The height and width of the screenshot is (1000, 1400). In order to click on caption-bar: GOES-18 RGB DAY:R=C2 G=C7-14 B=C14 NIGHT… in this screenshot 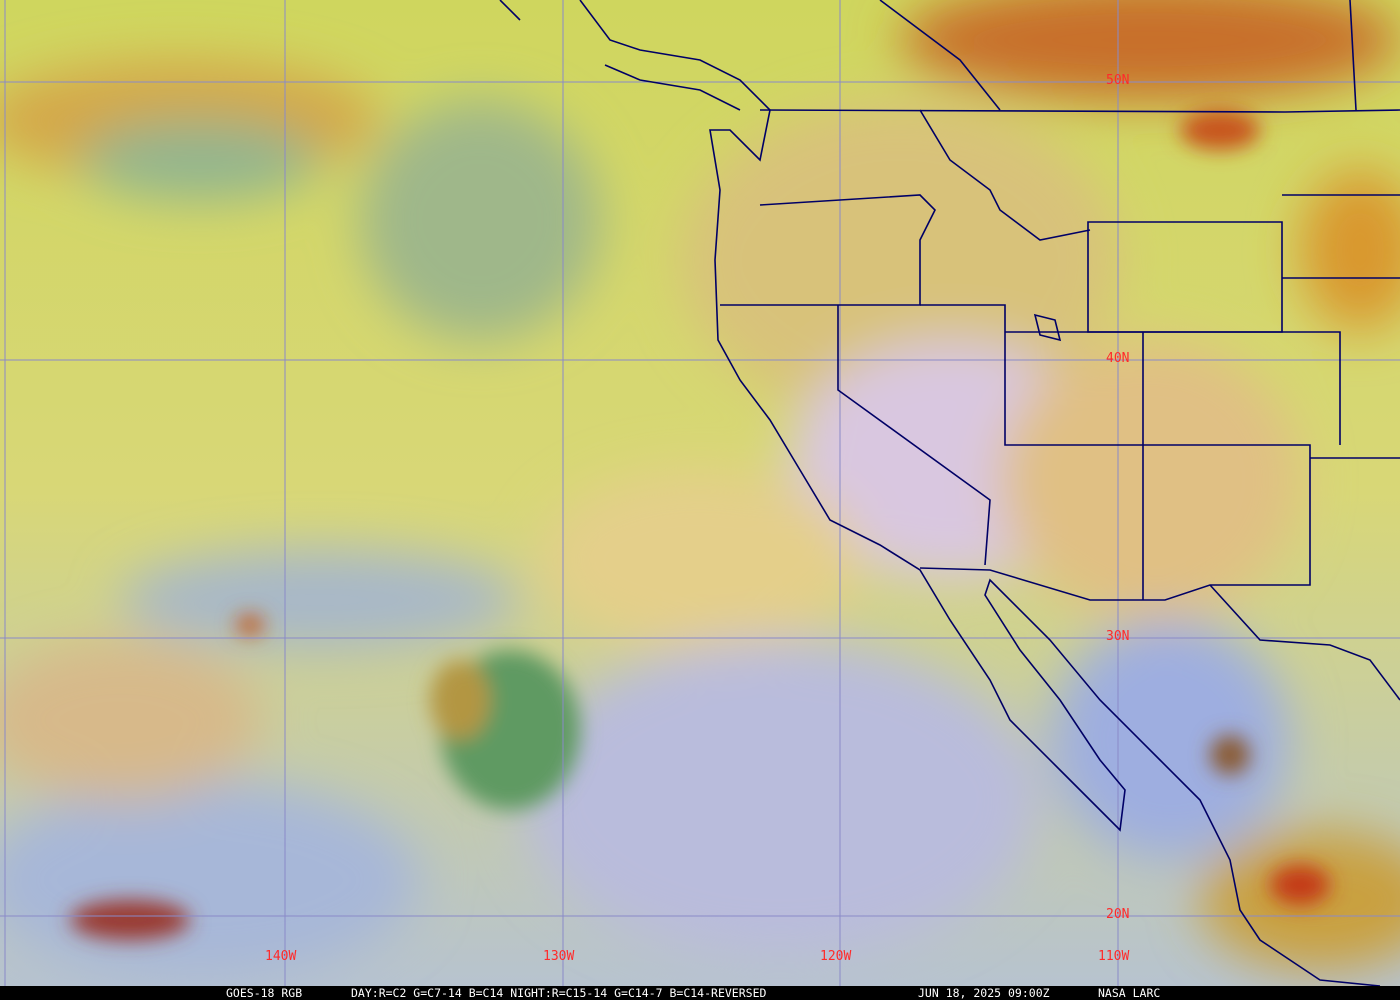, I will do `click(700, 993)`.